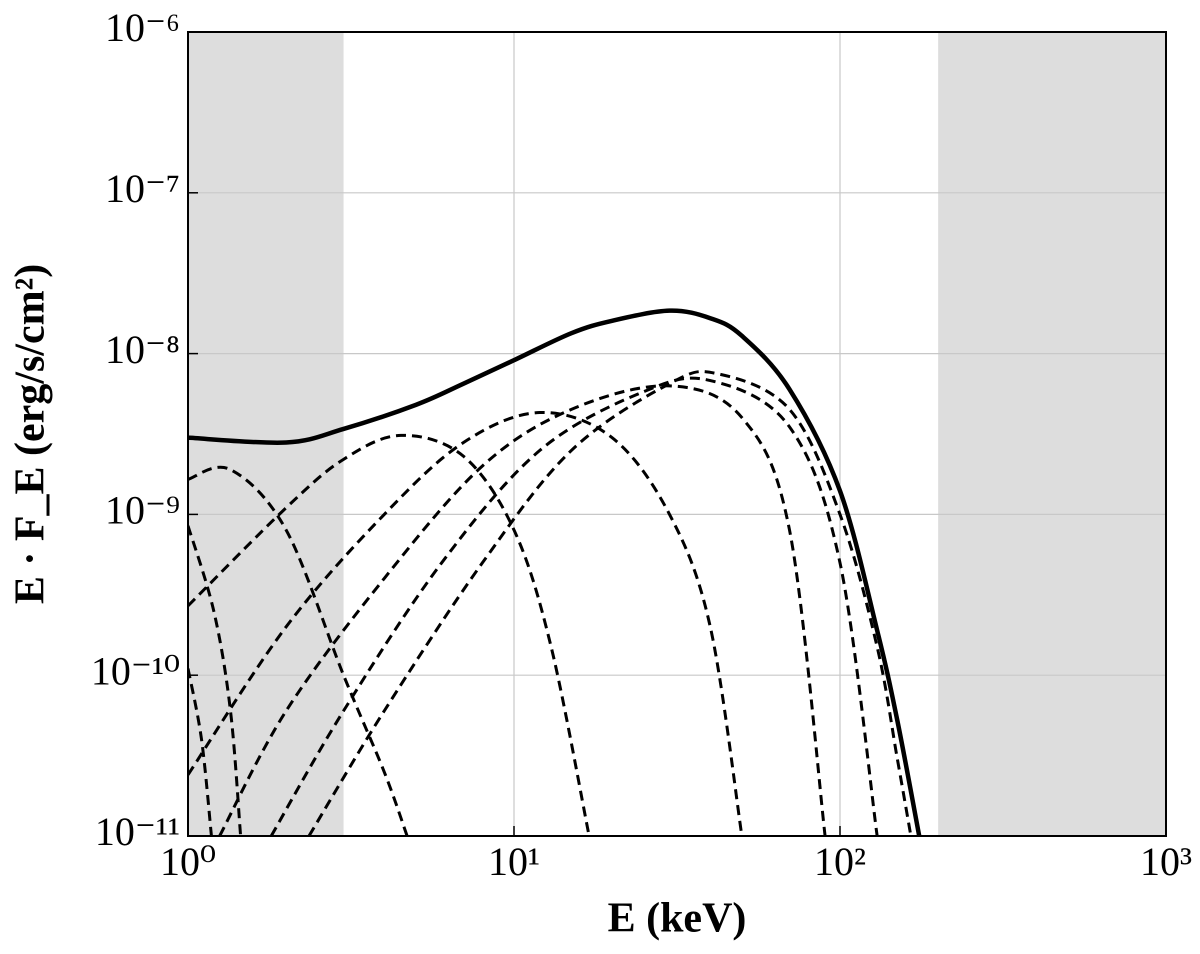 The height and width of the screenshot is (954, 1200). Describe the element at coordinates (514, 861) in the screenshot. I see `x-tick-label: 10¹` at that location.